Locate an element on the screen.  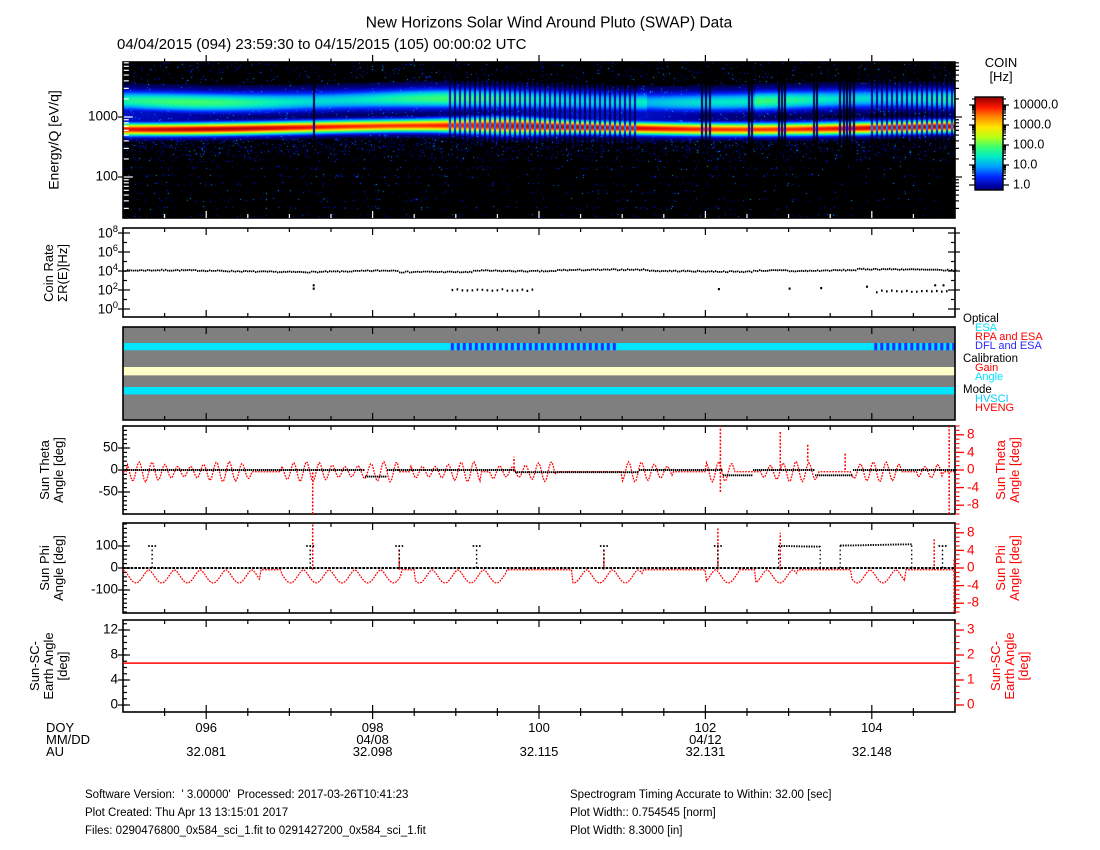
colorbar-tick-1000.0: 1000.0 is located at coordinates (1032, 124).